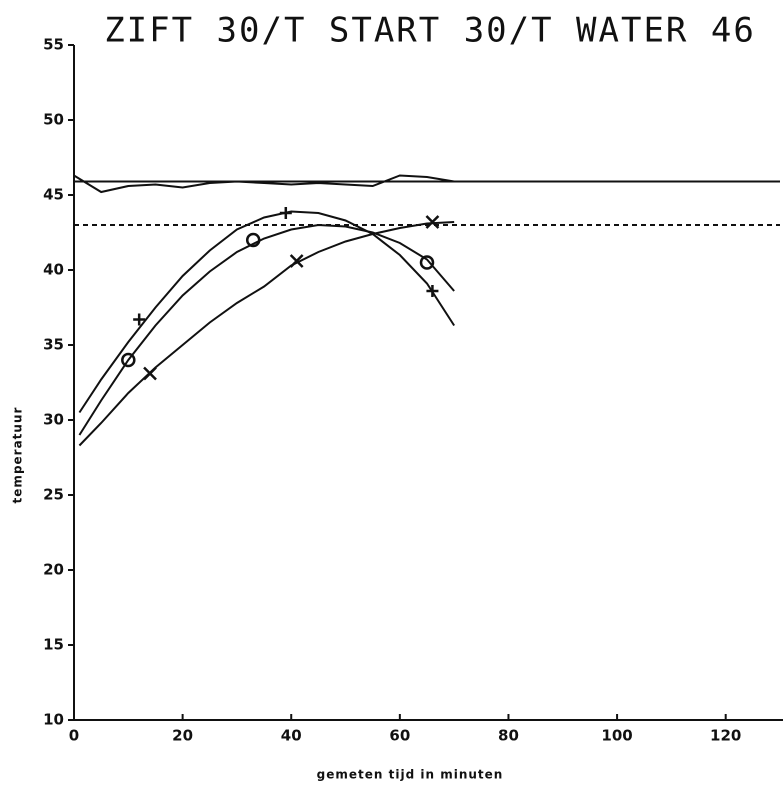  Describe the element at coordinates (430, 31) in the screenshot. I see `chart-title: ZIFT 30/T START 30/T WATER 46` at that location.